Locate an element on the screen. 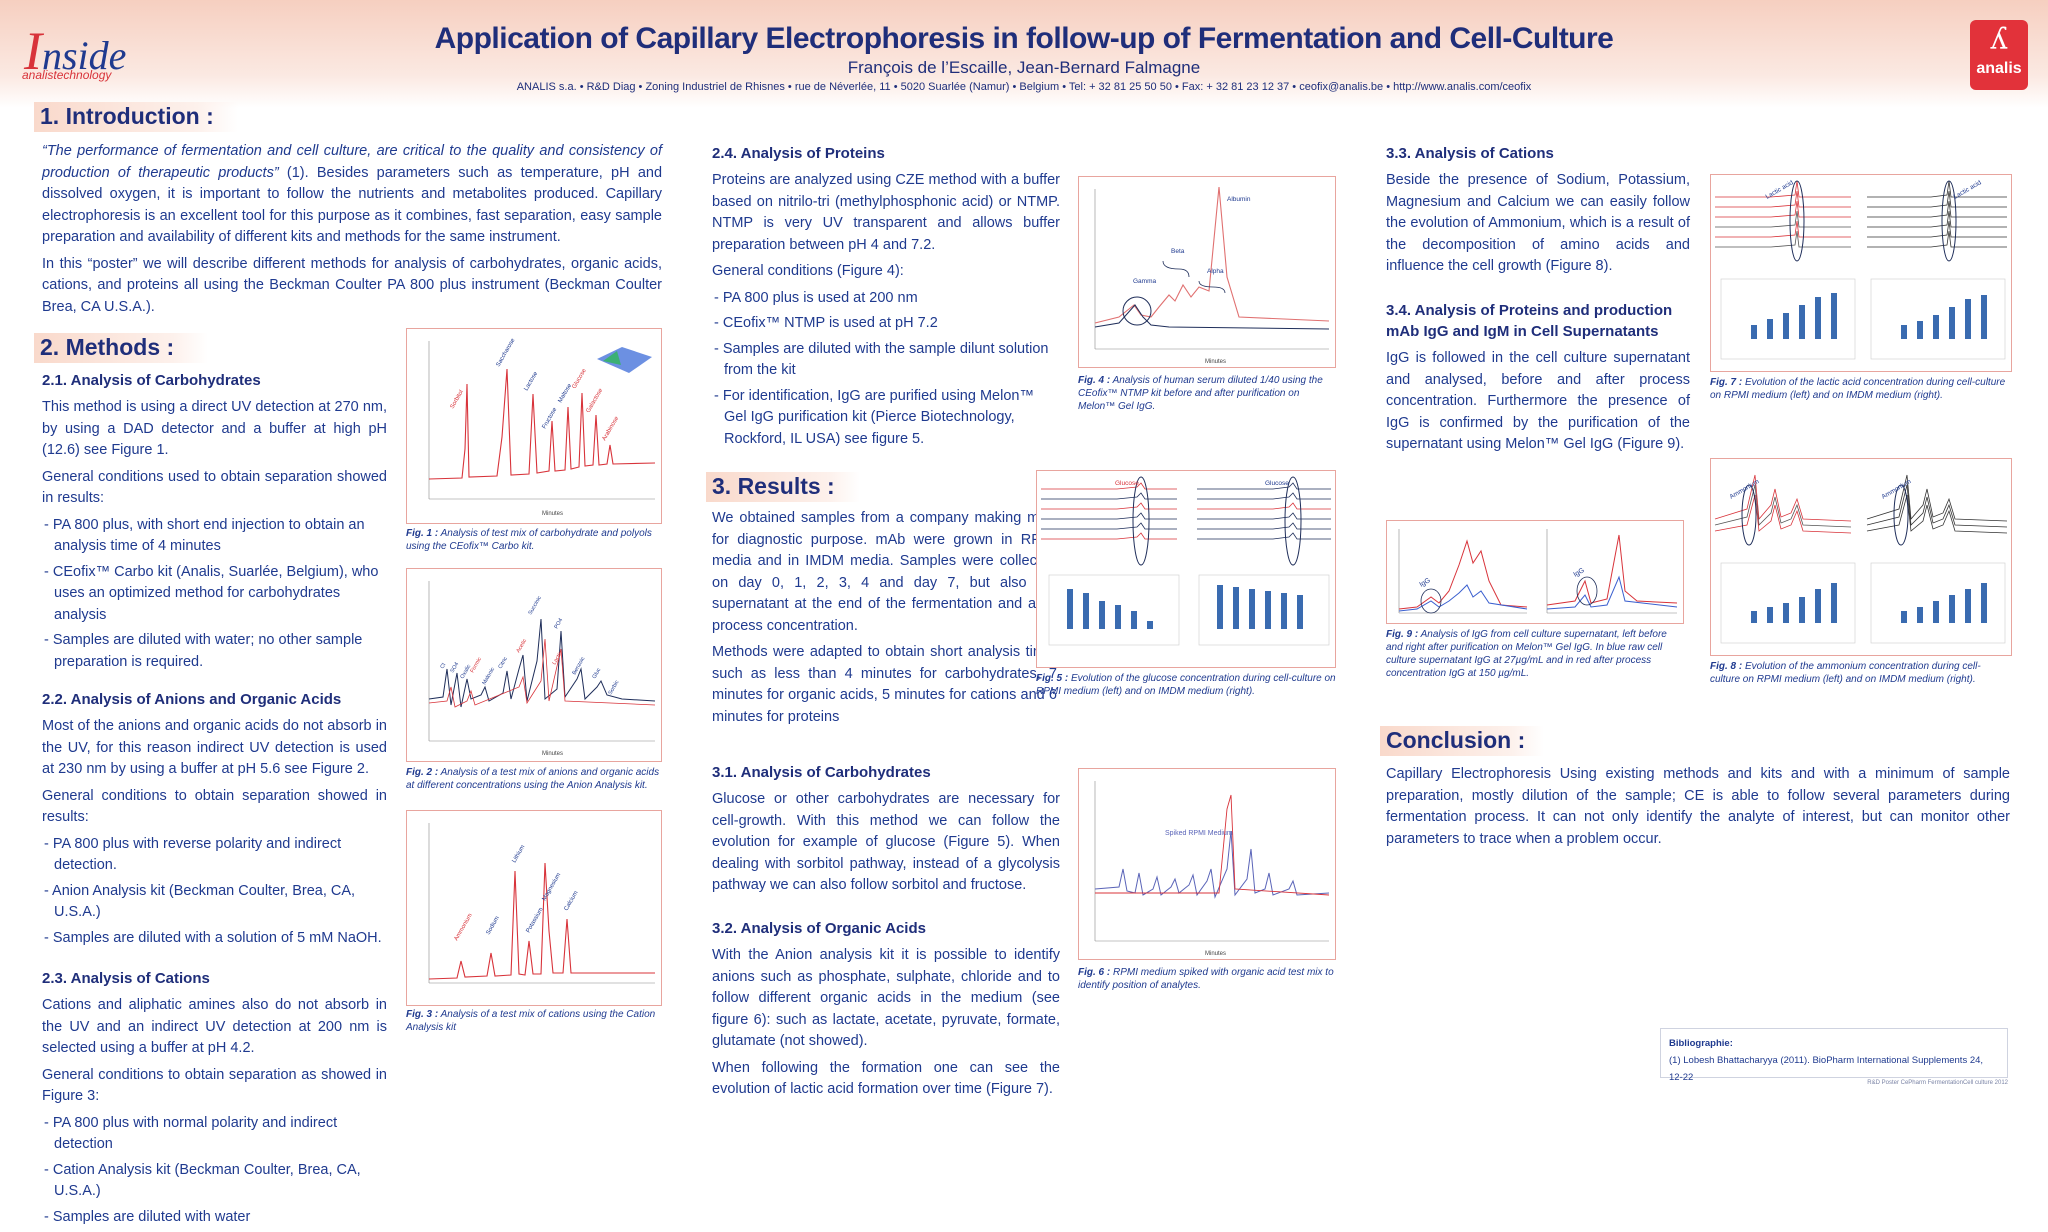 Image resolution: width=2048 pixels, height=1232 pixels. fig2-peak-label: Cl is located at coordinates (444, 666).